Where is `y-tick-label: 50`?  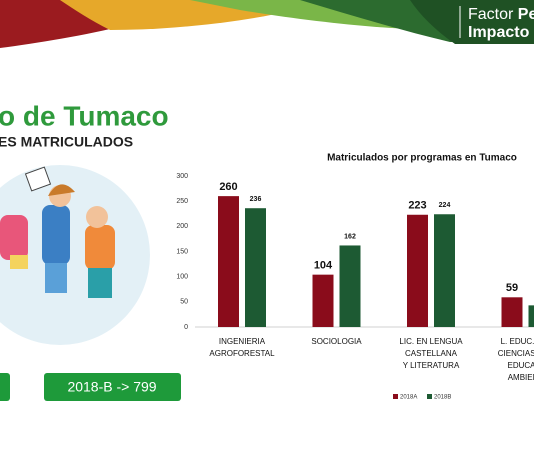
y-tick-label: 50 is located at coordinates (184, 302).